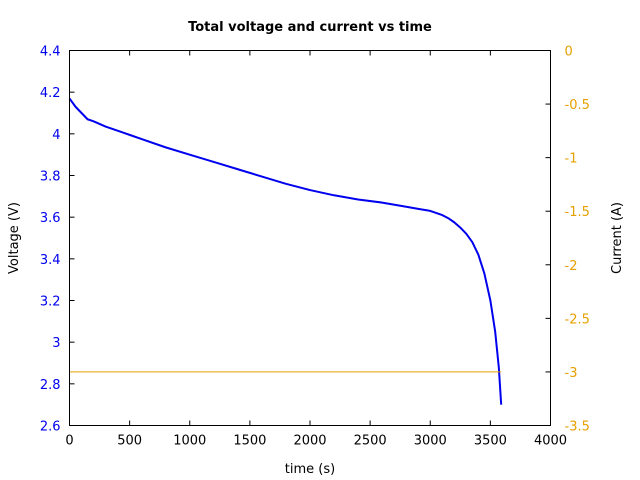 The width and height of the screenshot is (640, 480). What do you see at coordinates (56, 135) in the screenshot?
I see `y-left-tick-label: 4` at bounding box center [56, 135].